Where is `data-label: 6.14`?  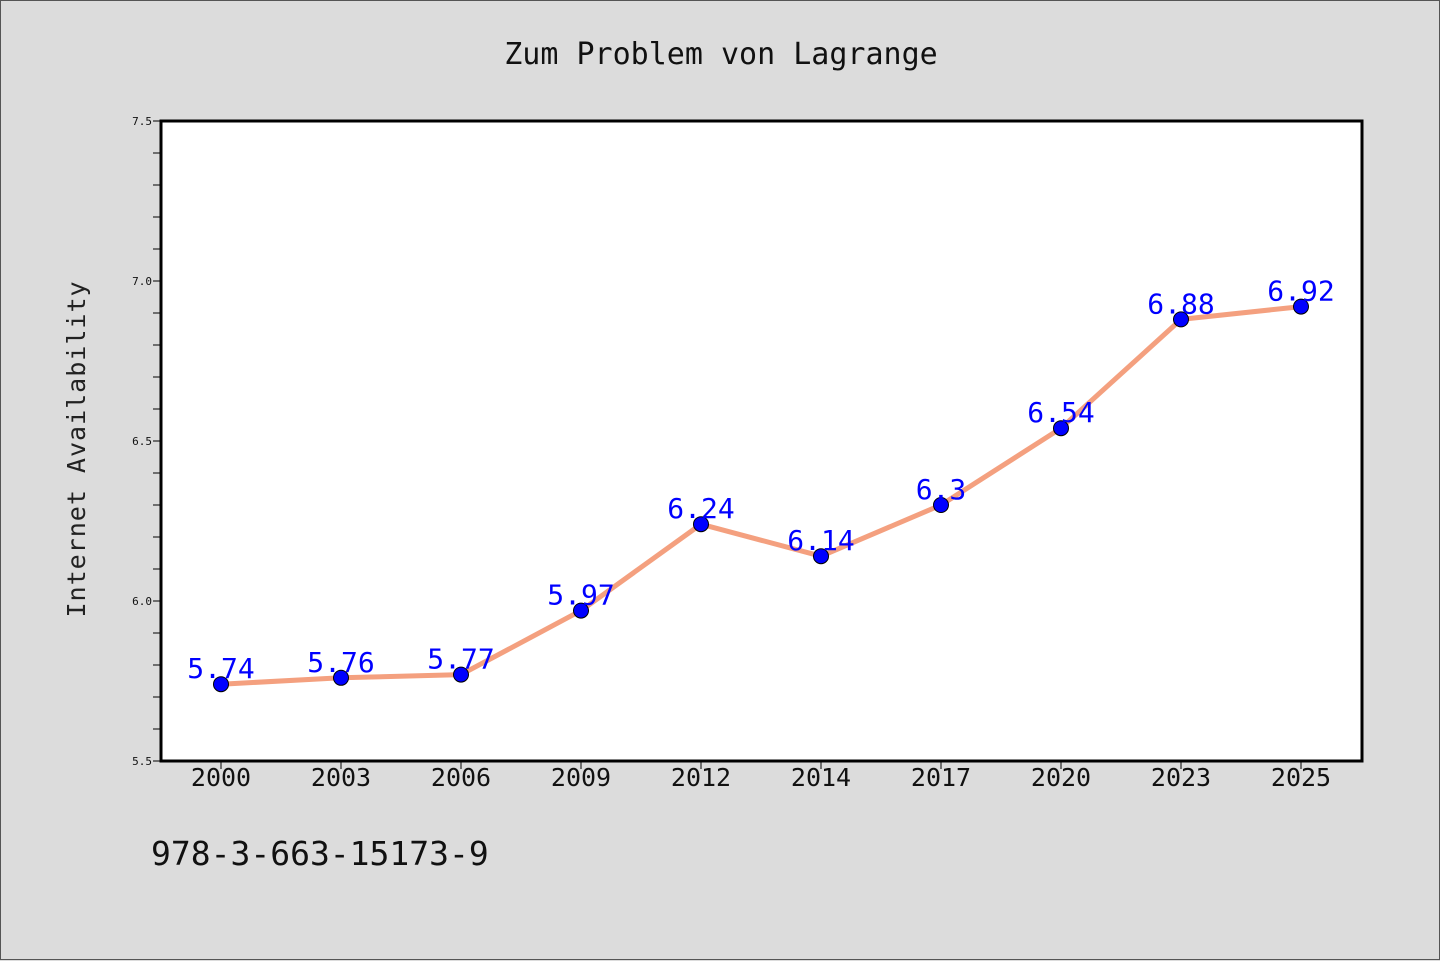 data-label: 6.14 is located at coordinates (820, 540).